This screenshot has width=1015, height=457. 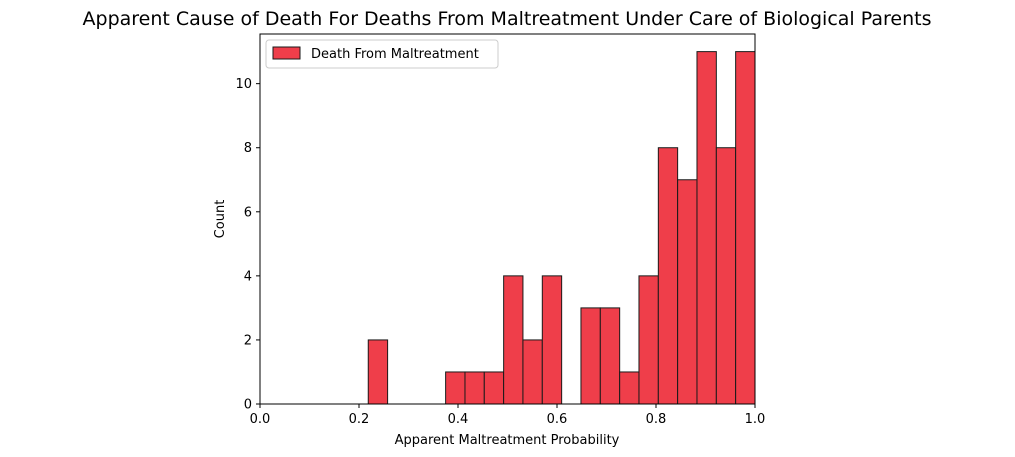 I want to click on legend-frame, so click(x=382, y=54).